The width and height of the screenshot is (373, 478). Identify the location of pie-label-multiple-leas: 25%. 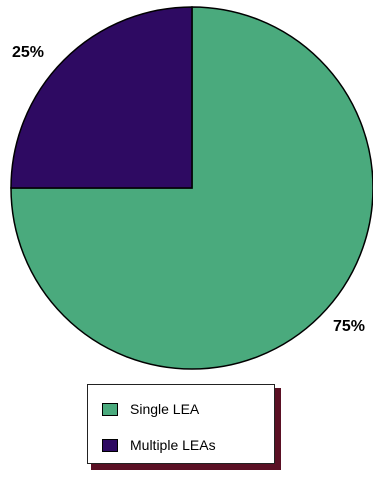
(28, 52).